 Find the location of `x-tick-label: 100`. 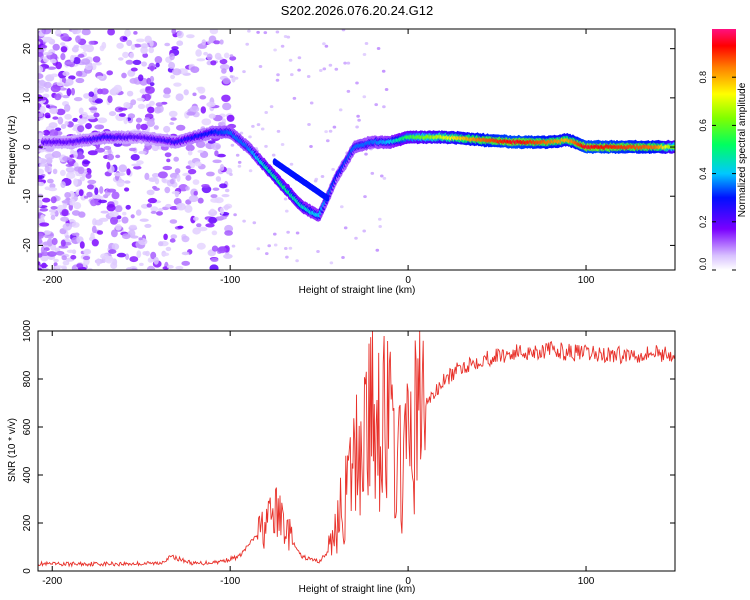

x-tick-label: 100 is located at coordinates (586, 581).